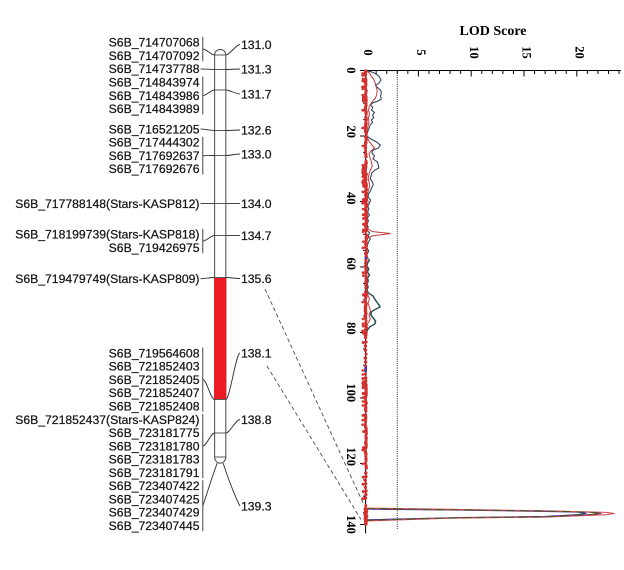  What do you see at coordinates (256, 420) in the screenshot?
I see `svg-text: 138.8` at bounding box center [256, 420].